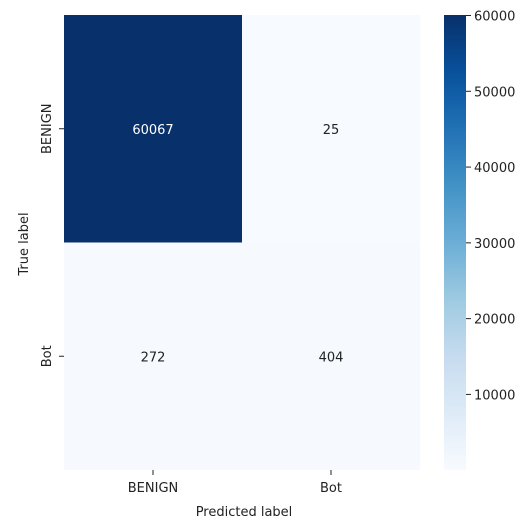 Image resolution: width=526 pixels, height=526 pixels. I want to click on colorbar-tick-label: 10000, so click(494, 395).